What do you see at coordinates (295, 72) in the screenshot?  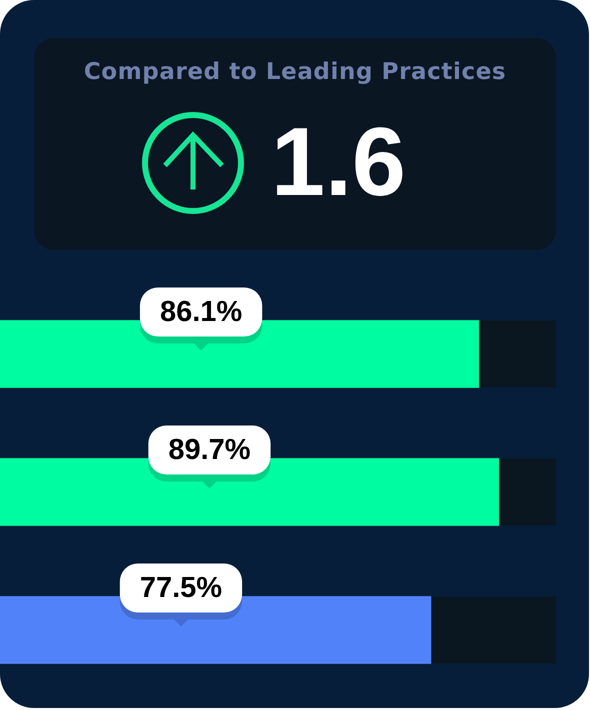 I see `text: Compared to Leading Practices` at bounding box center [295, 72].